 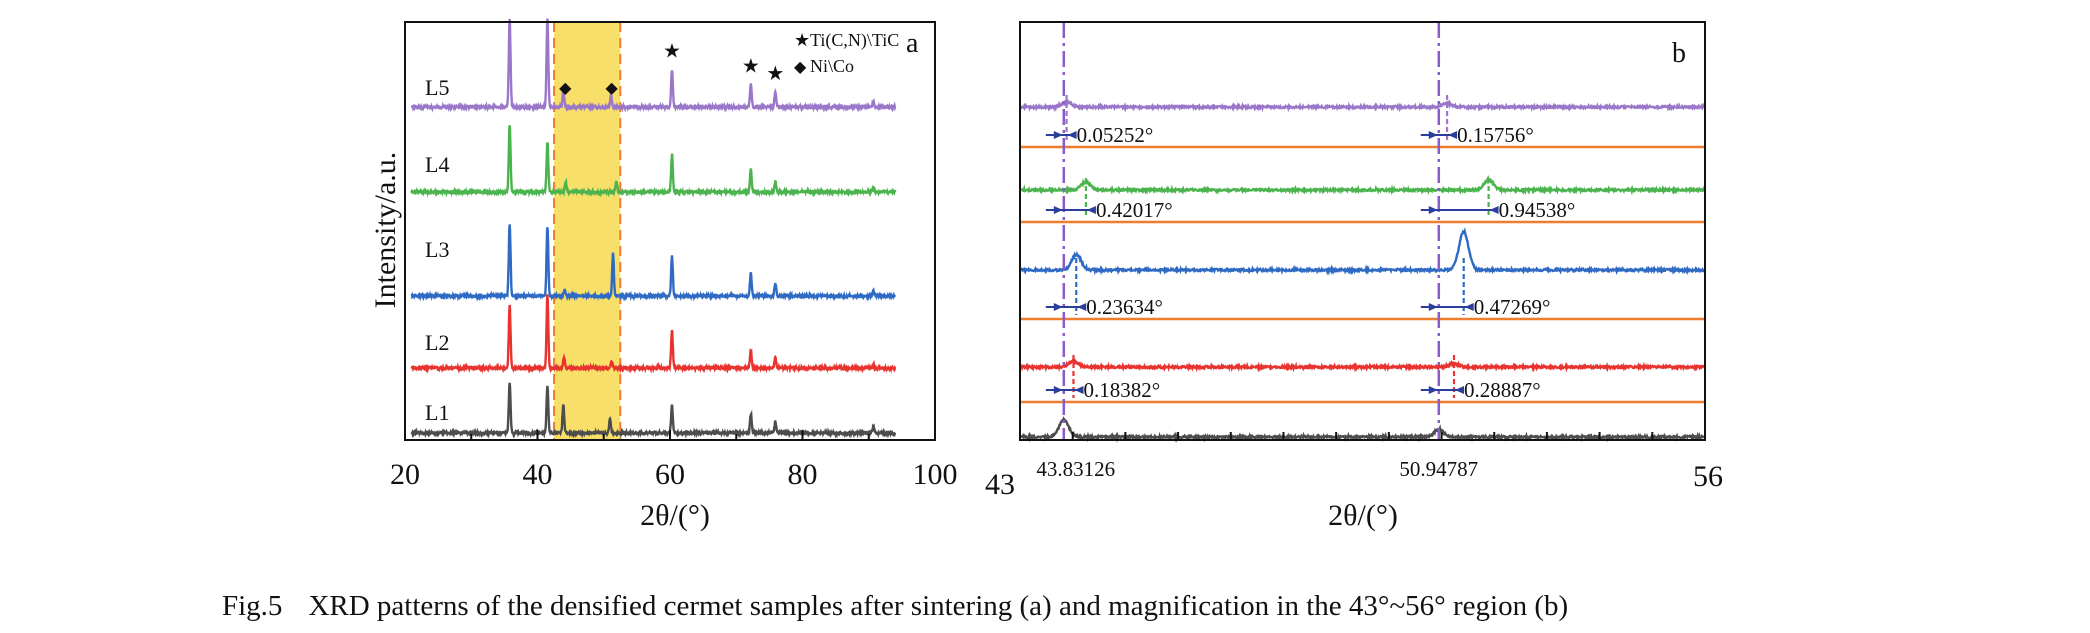 What do you see at coordinates (854, 40) in the screenshot?
I see `legend-ticn-label: Ti(C,N)\TiC` at bounding box center [854, 40].